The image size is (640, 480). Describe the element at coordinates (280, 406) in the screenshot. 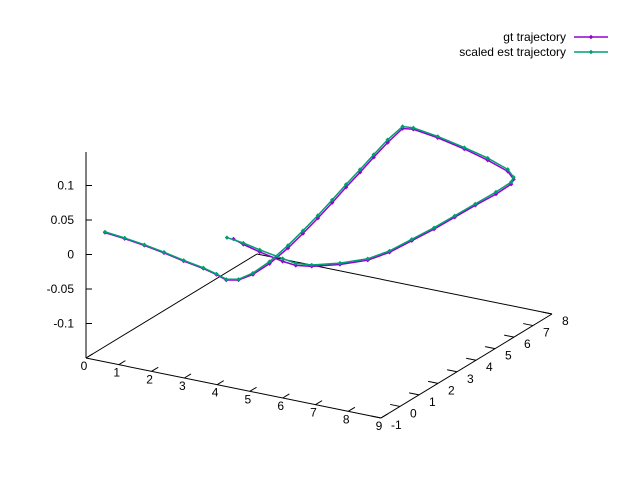

I see `x-tick-label: 6` at that location.